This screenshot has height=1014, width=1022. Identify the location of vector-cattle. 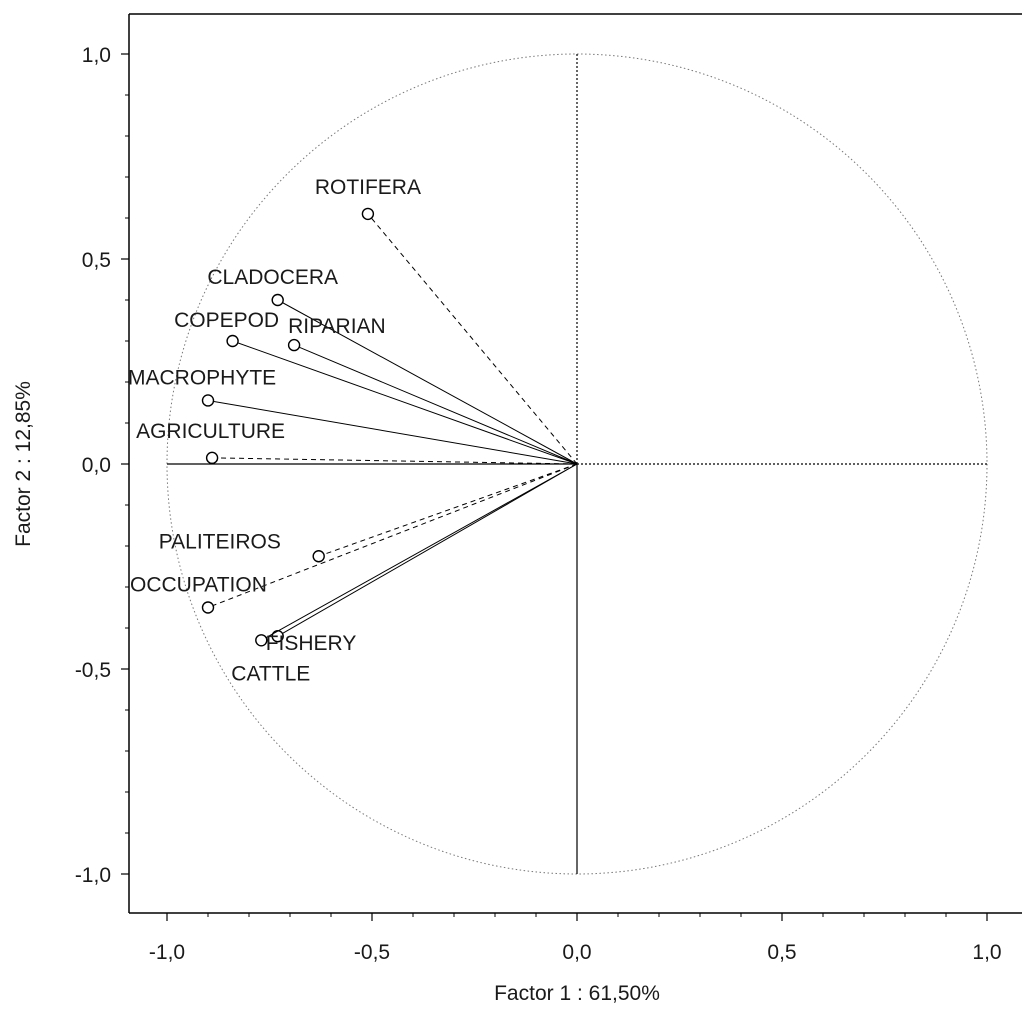
(419, 552).